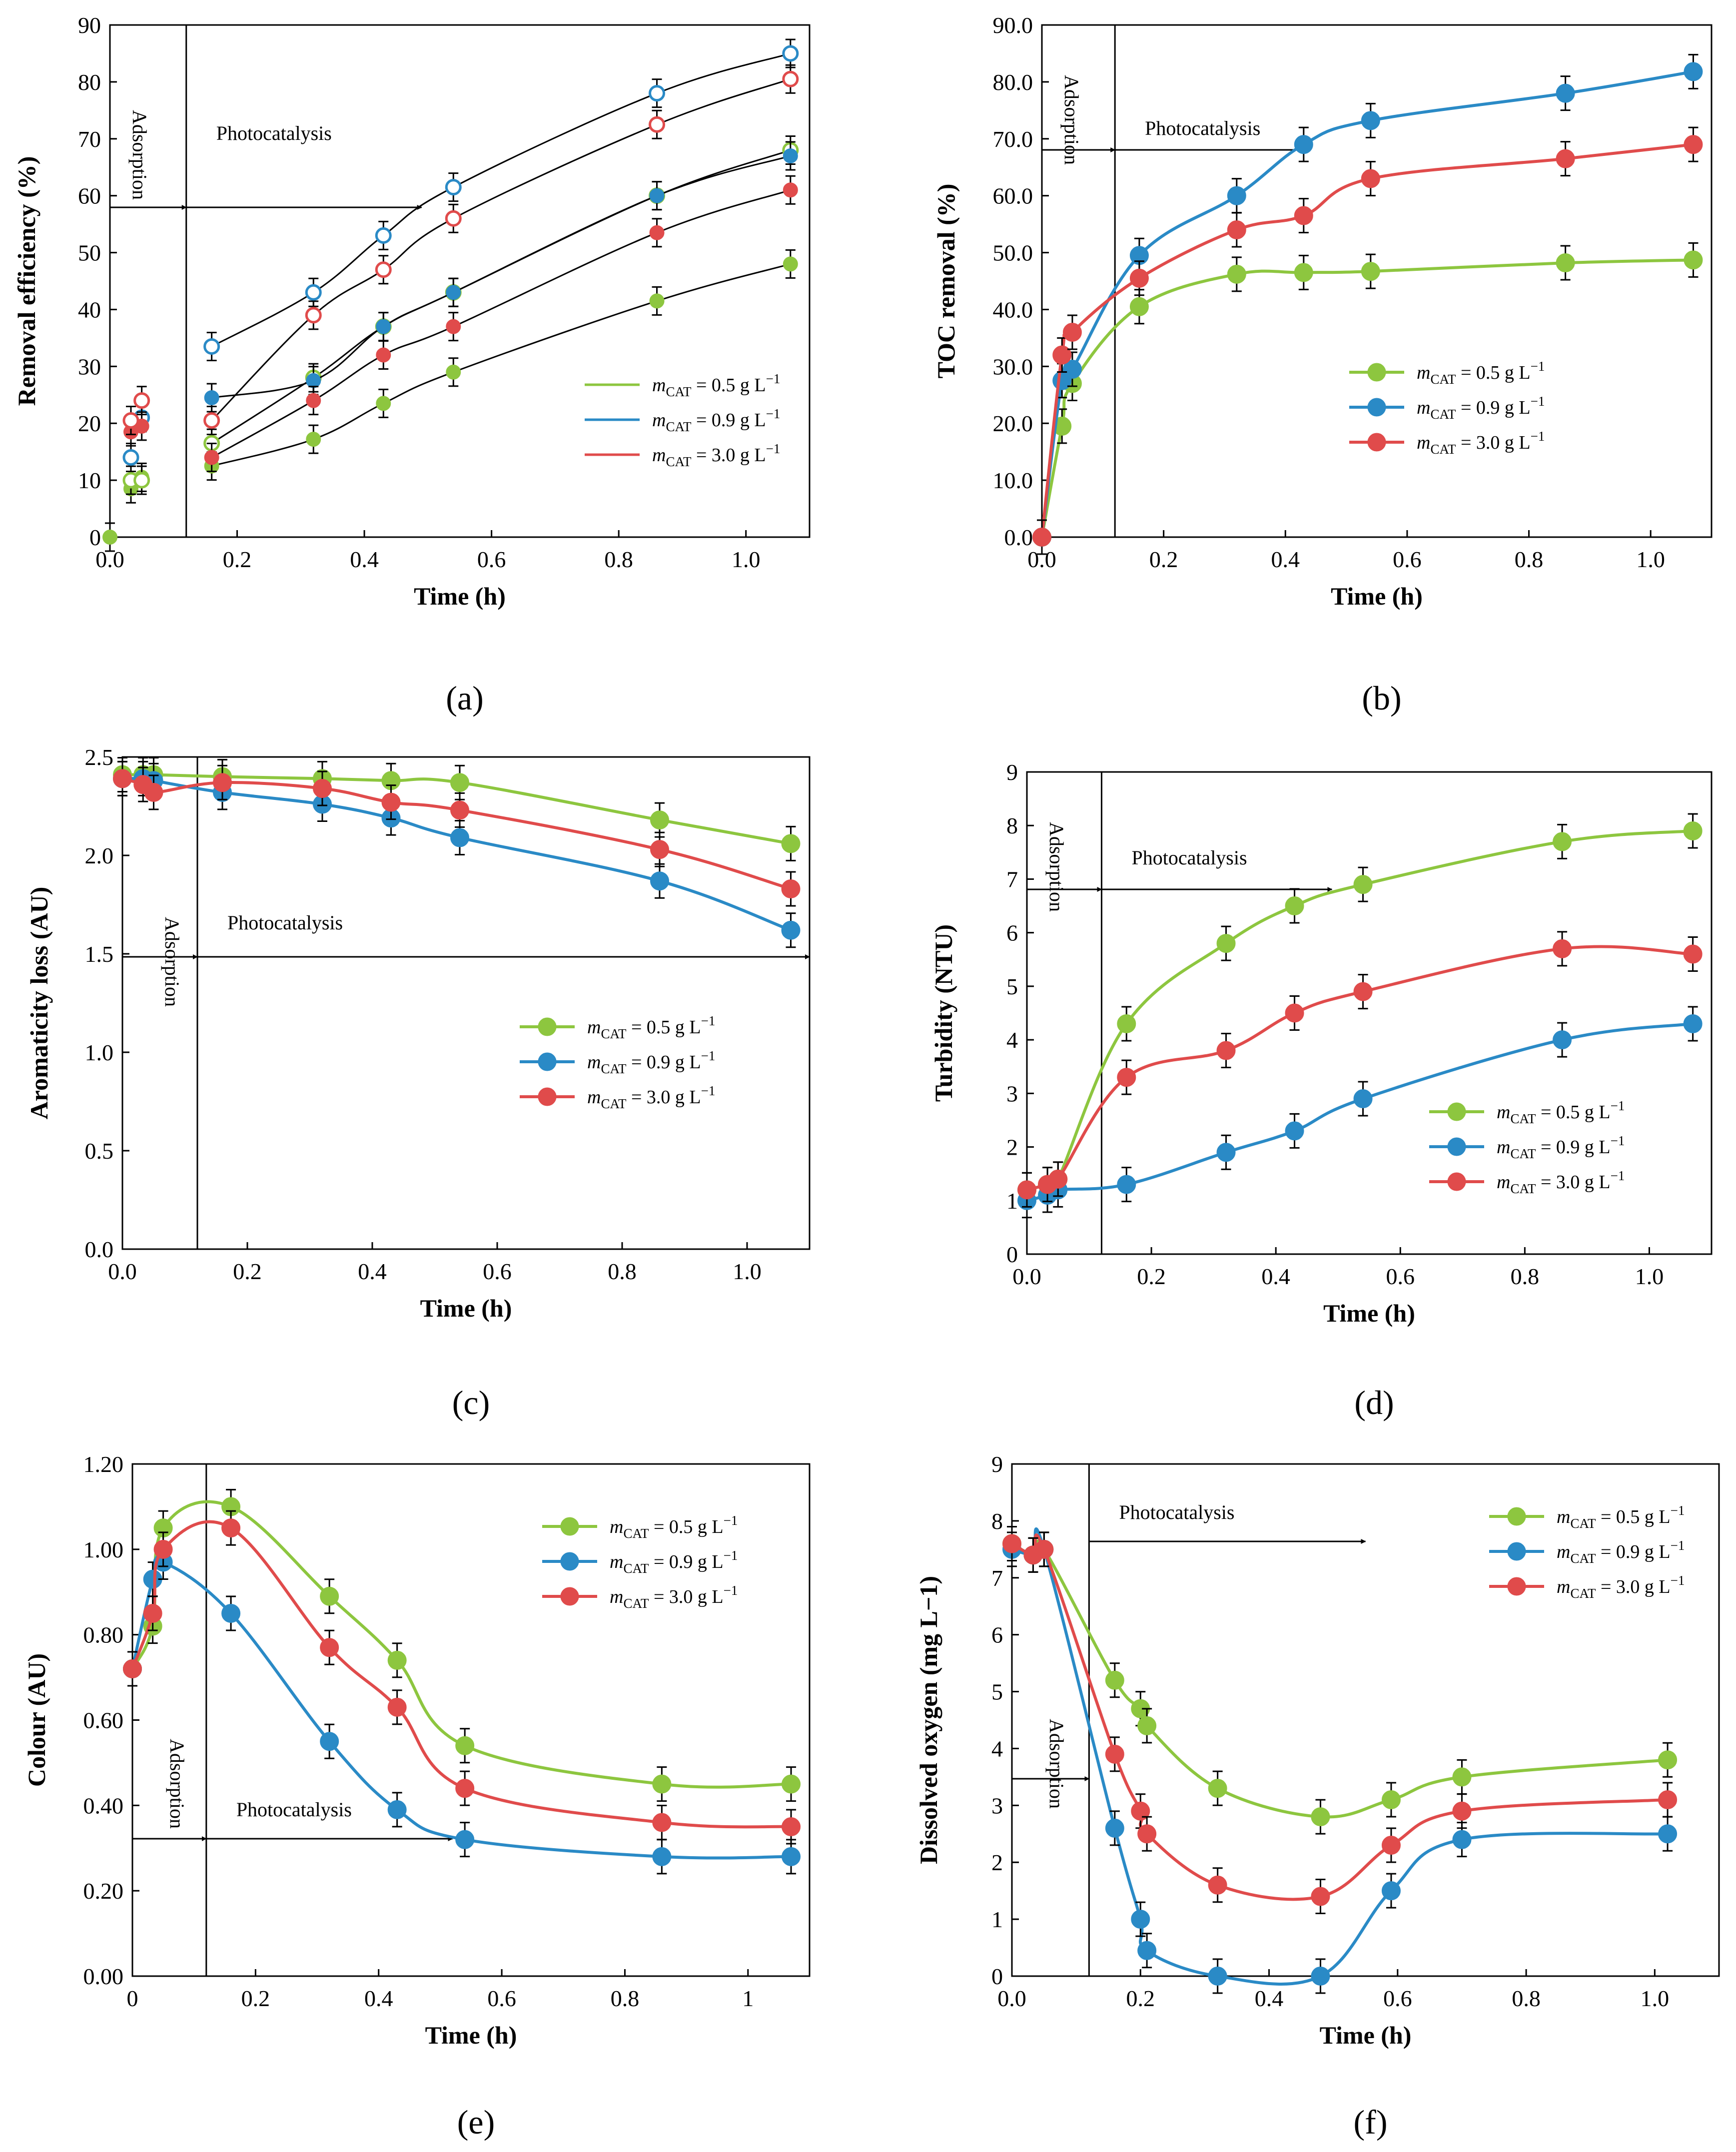 This screenshot has height=2152, width=1736. I want to click on y-tick-label: 20.0, so click(1013, 423).